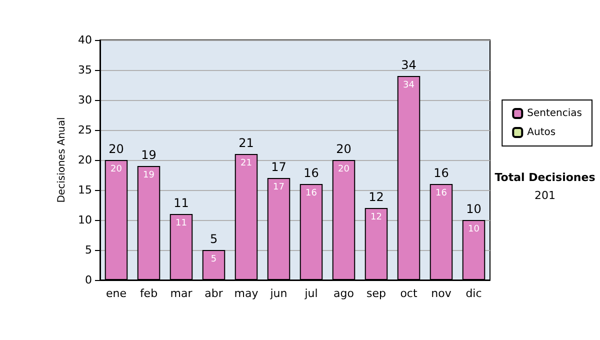  I want to click on total-label: 17, so click(278, 167).